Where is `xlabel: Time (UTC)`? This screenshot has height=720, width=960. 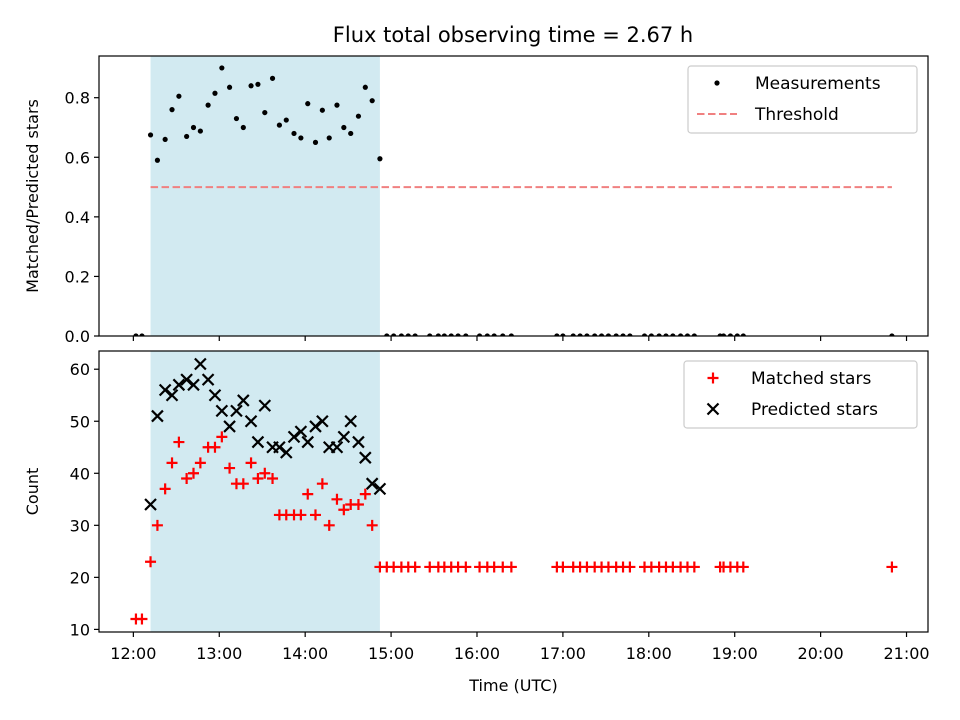
xlabel: Time (UTC) is located at coordinates (512, 685).